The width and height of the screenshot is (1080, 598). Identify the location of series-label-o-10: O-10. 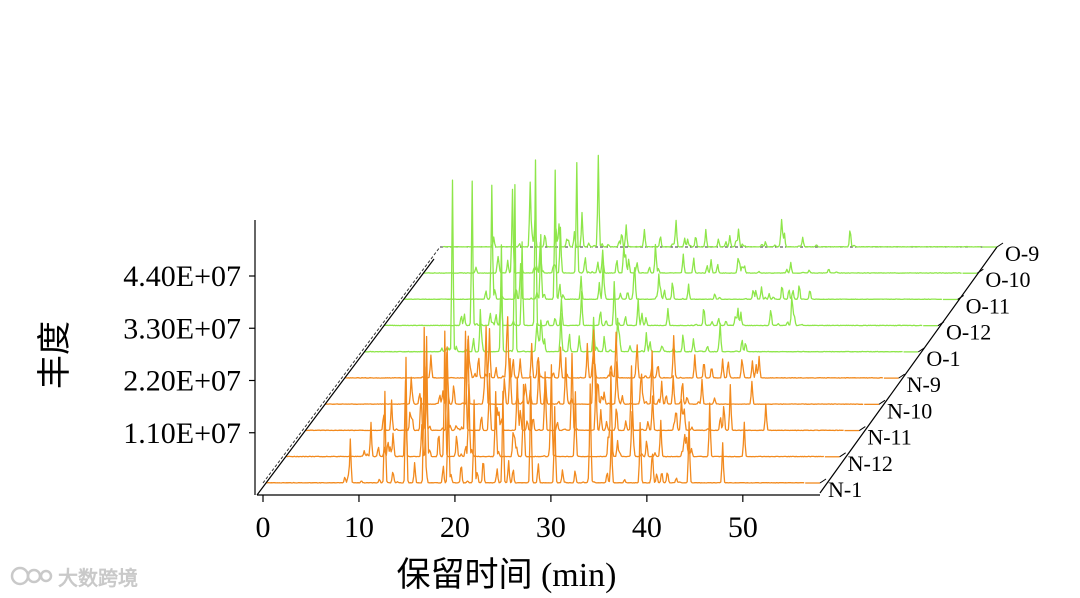
(1007, 279).